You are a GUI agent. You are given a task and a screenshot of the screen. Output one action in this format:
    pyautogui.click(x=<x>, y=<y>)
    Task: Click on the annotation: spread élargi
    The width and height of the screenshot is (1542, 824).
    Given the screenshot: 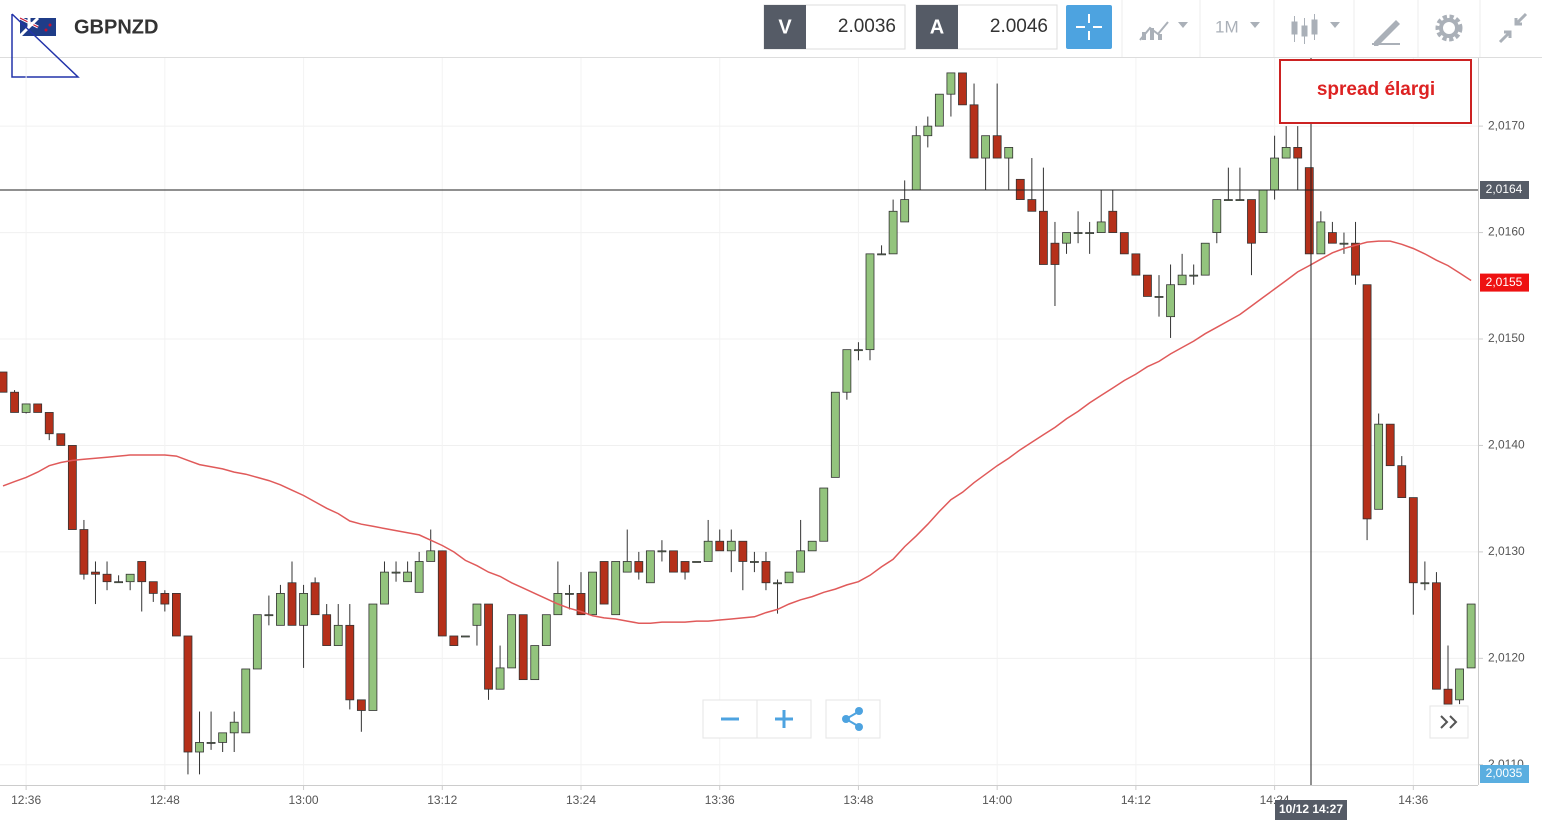 What is the action you would take?
    pyautogui.click(x=1376, y=89)
    